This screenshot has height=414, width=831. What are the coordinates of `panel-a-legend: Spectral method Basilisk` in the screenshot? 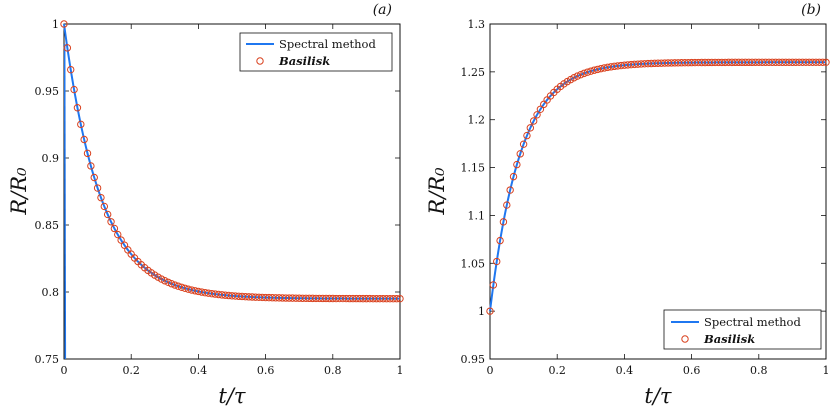 It's located at (316, 52).